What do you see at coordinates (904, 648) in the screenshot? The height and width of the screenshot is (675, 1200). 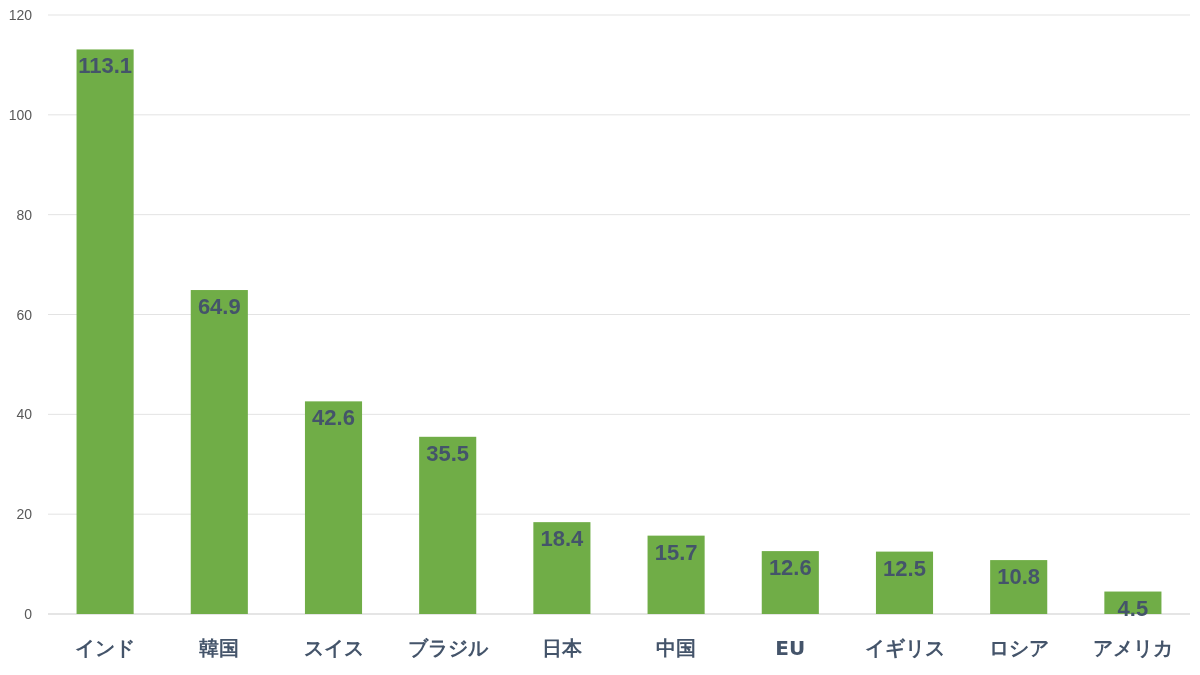 I see `x-tick-label: イギリス` at bounding box center [904, 648].